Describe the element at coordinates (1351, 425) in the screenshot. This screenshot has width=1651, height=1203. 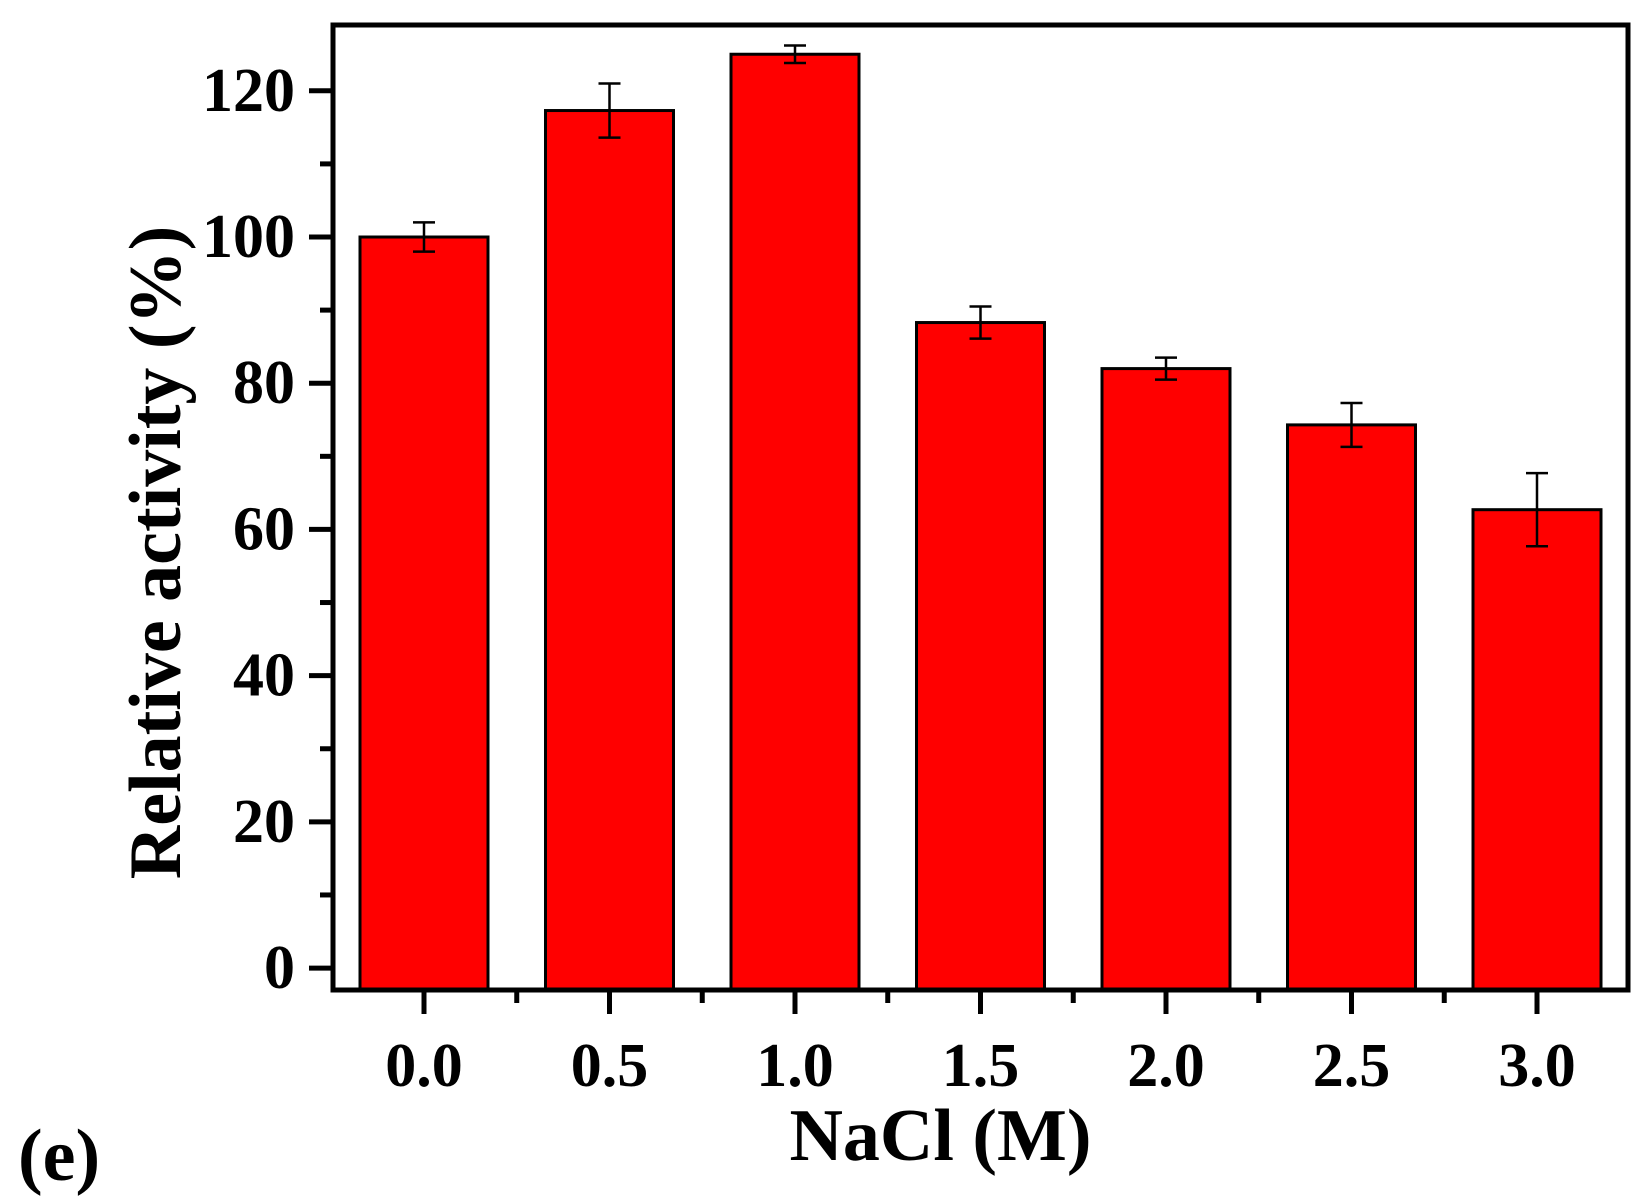
I see `error-bar-2.5` at that location.